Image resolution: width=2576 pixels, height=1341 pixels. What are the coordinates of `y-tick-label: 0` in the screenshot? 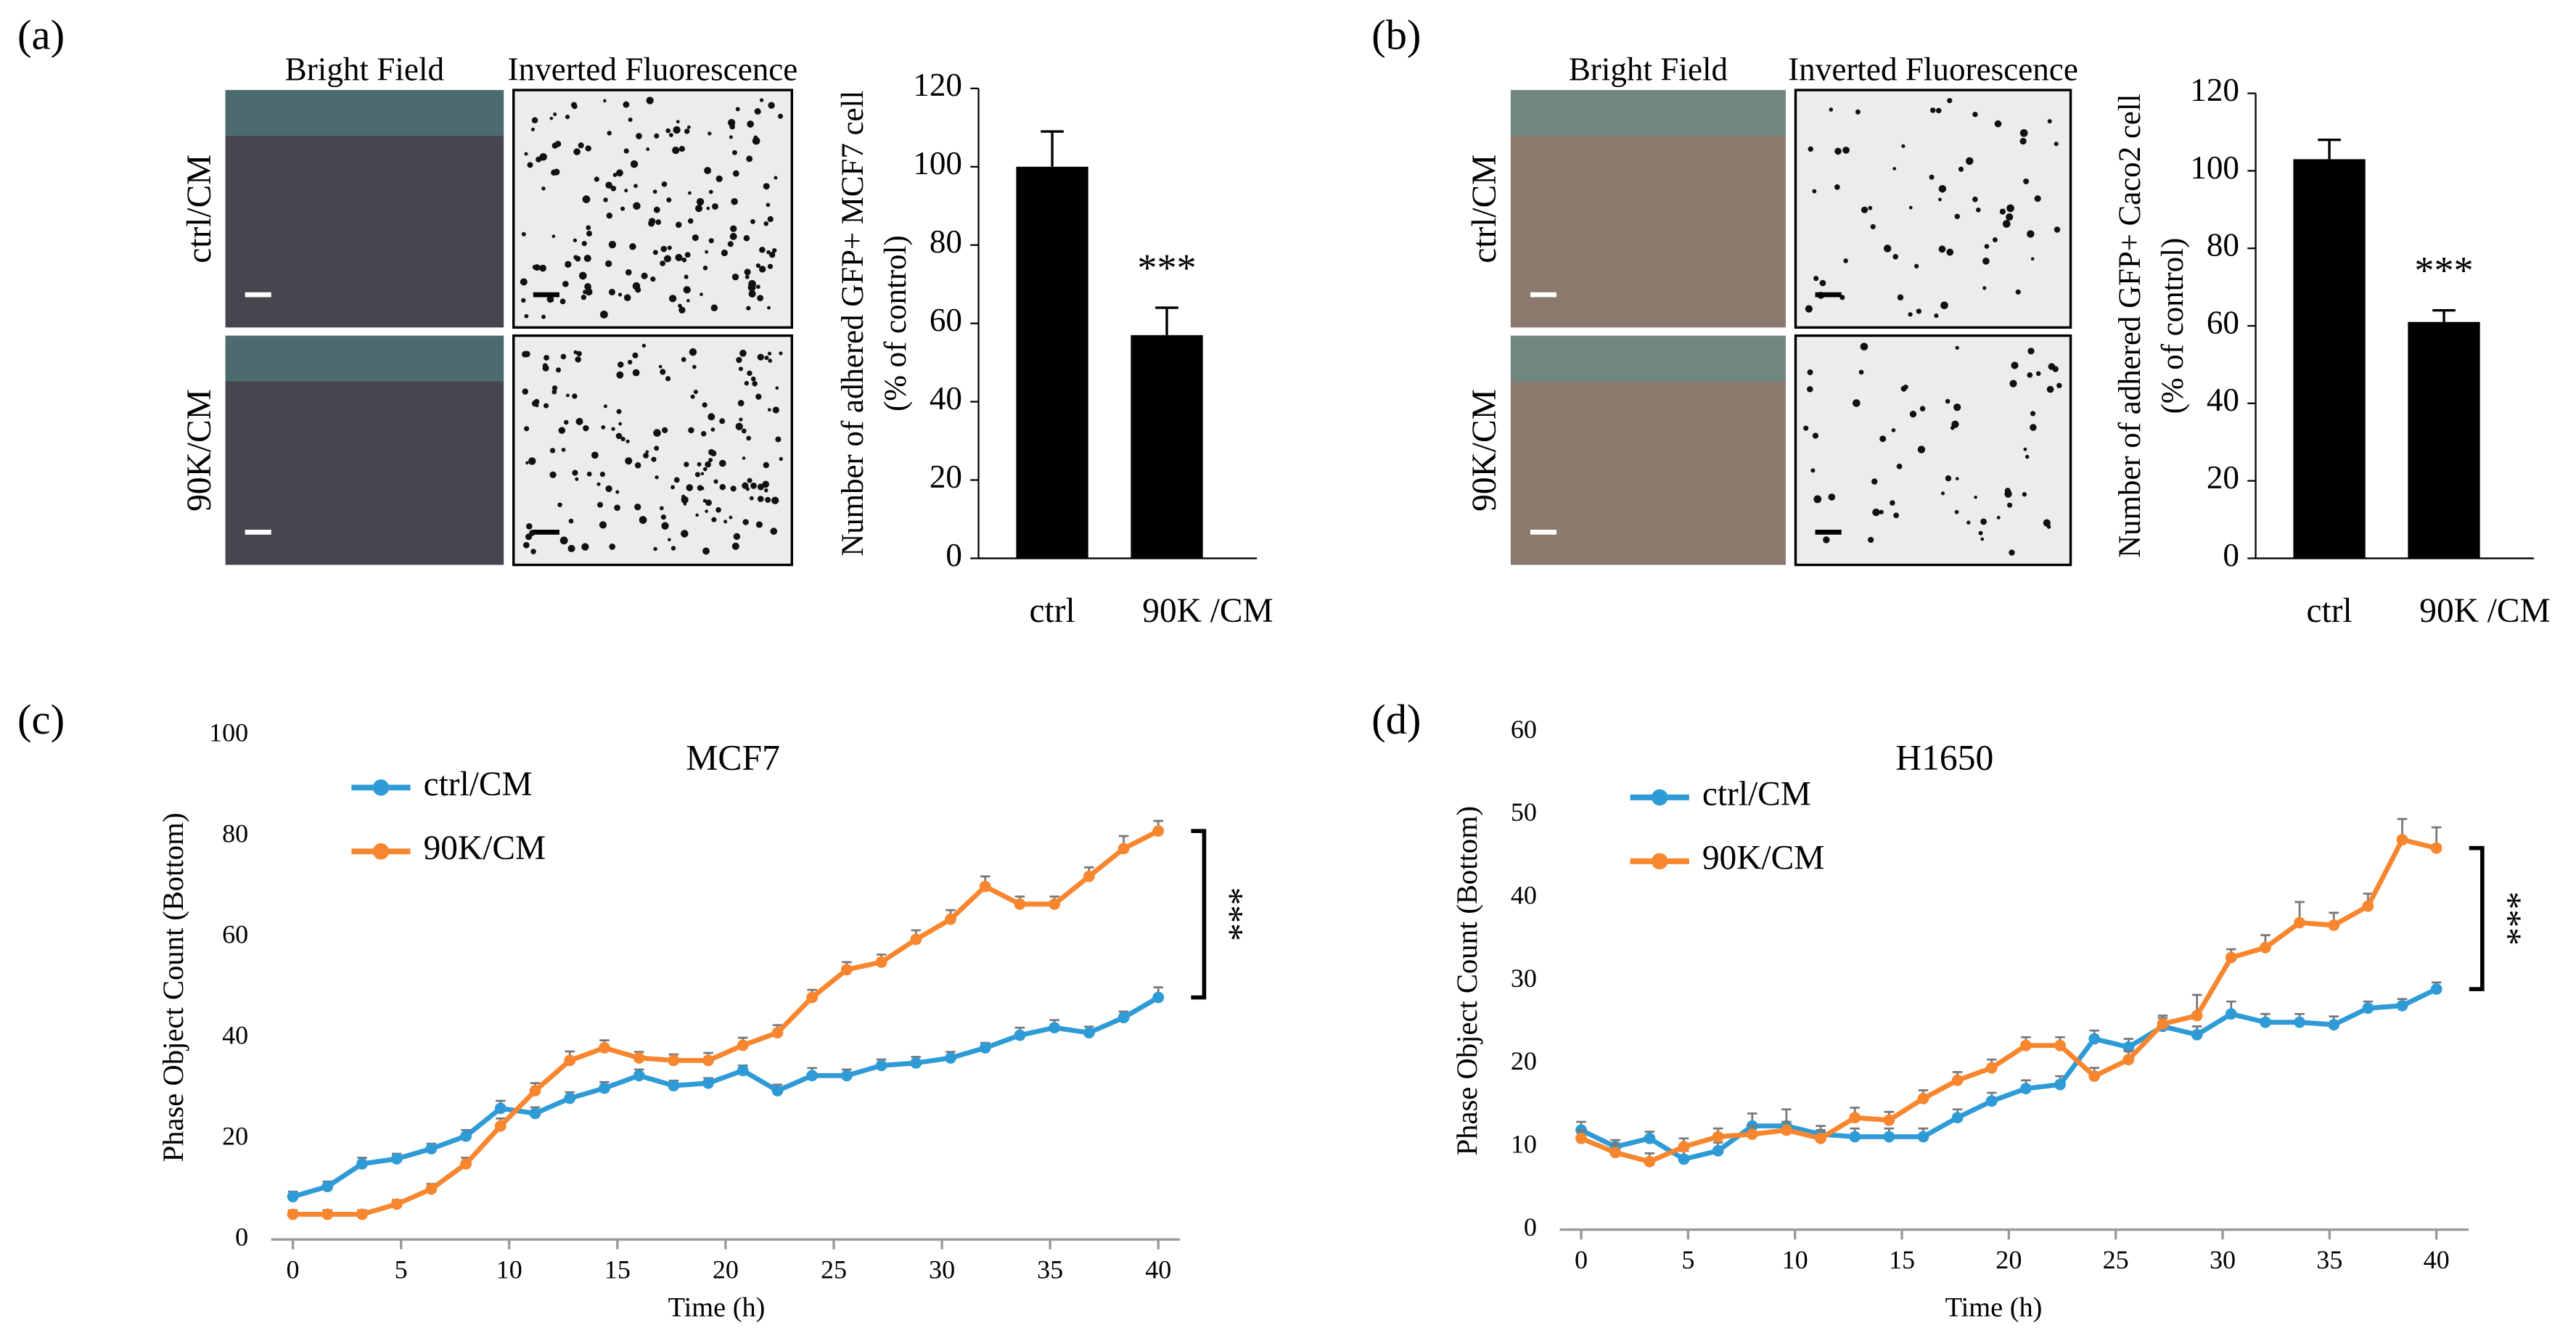 It's located at (954, 555).